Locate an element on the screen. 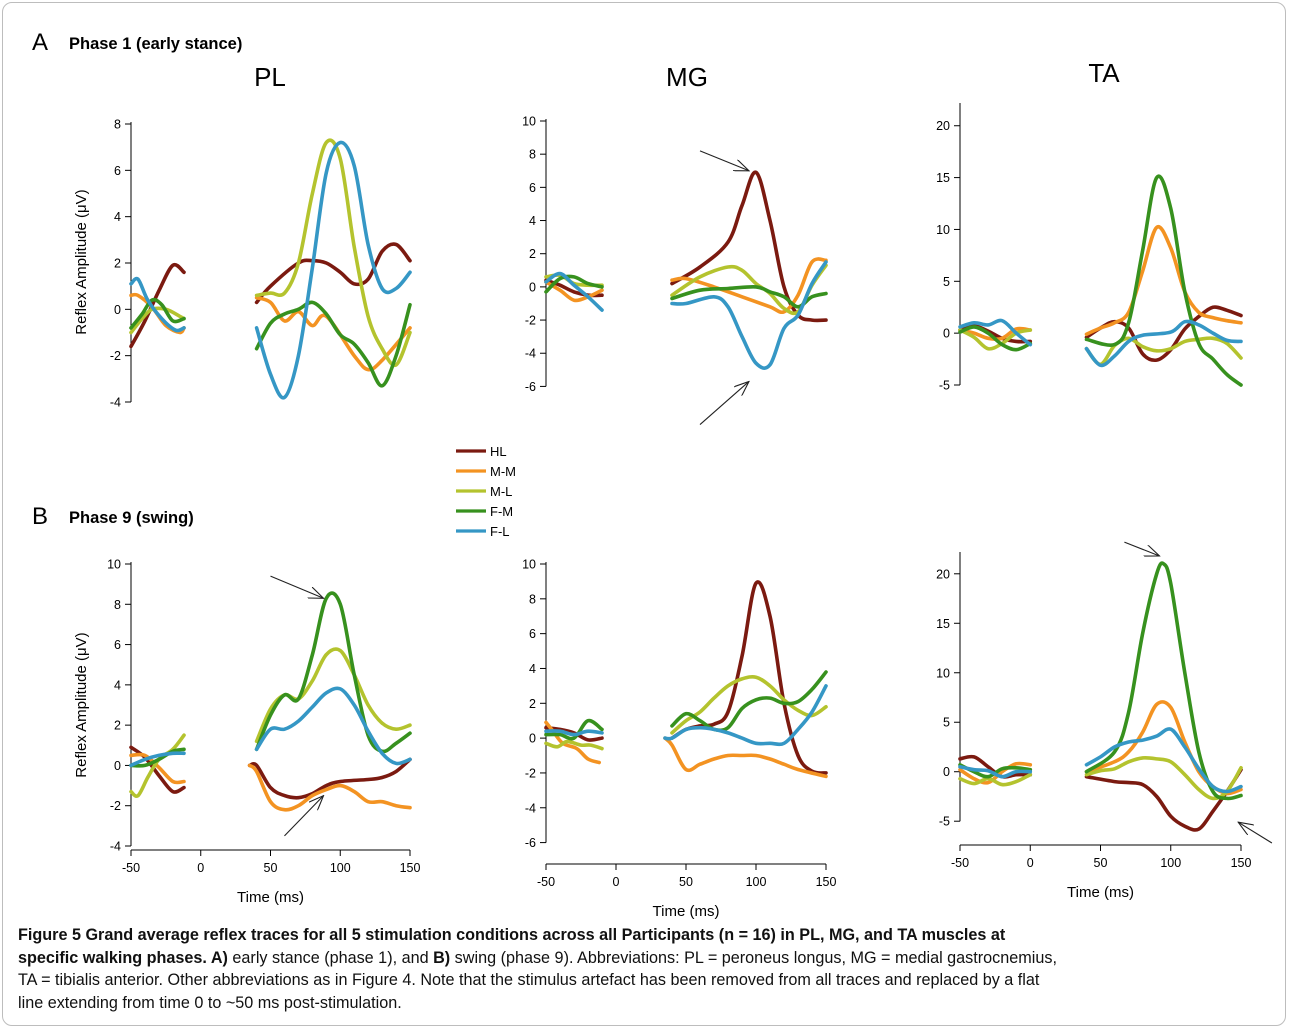 The width and height of the screenshot is (1290, 1030). legend-item-m-m: M-M is located at coordinates (486, 471).